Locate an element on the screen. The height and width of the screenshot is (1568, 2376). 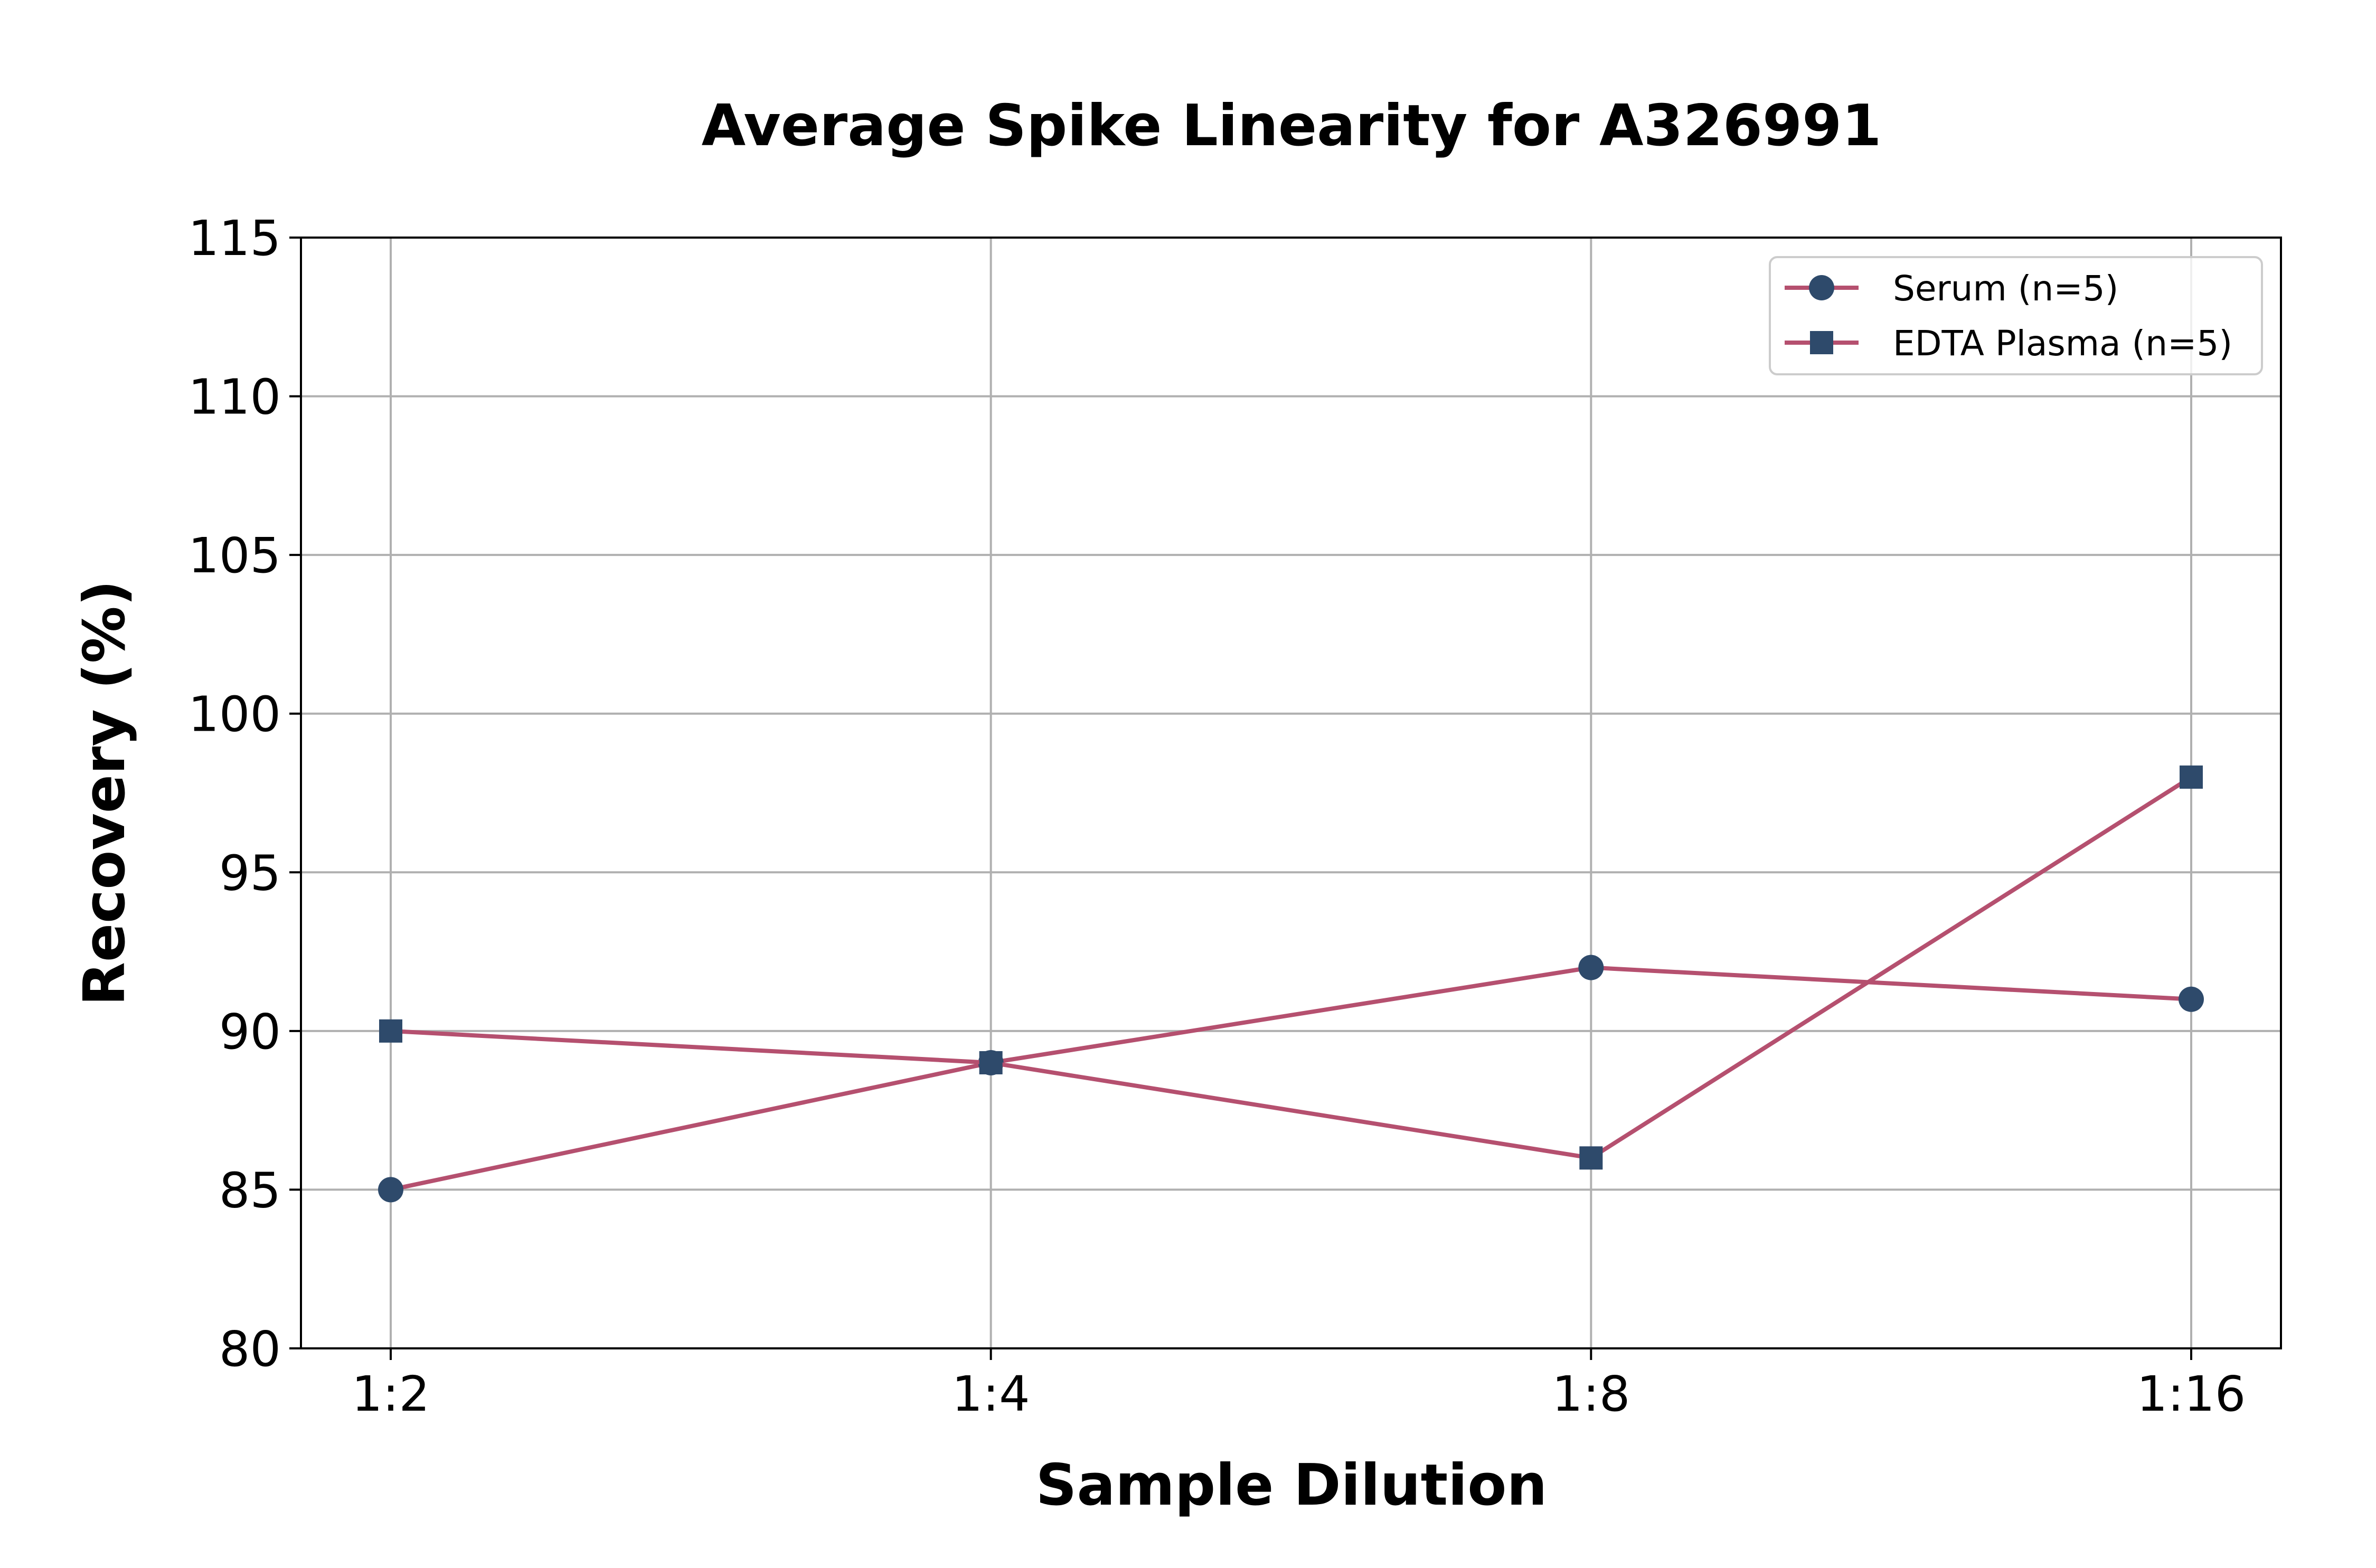
y-tick-label: 110 is located at coordinates (234, 397).